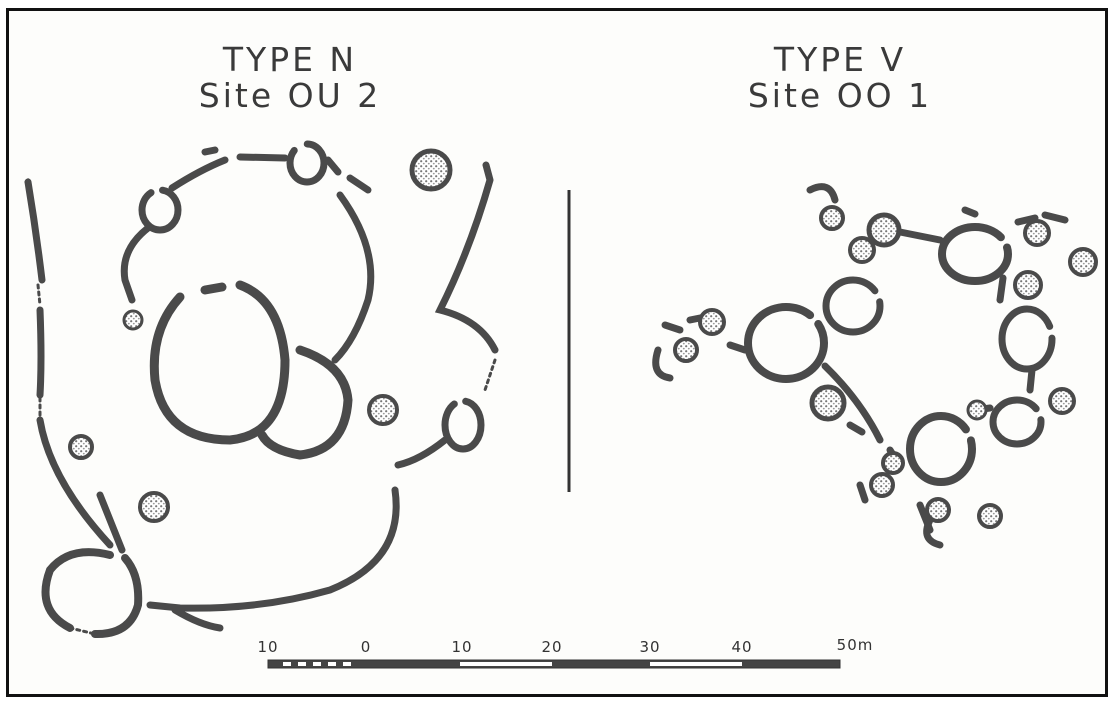 Image resolution: width=1112 pixels, height=701 pixels. What do you see at coordinates (855, 645) in the screenshot?
I see `scale-tick-label: 50m` at bounding box center [855, 645].